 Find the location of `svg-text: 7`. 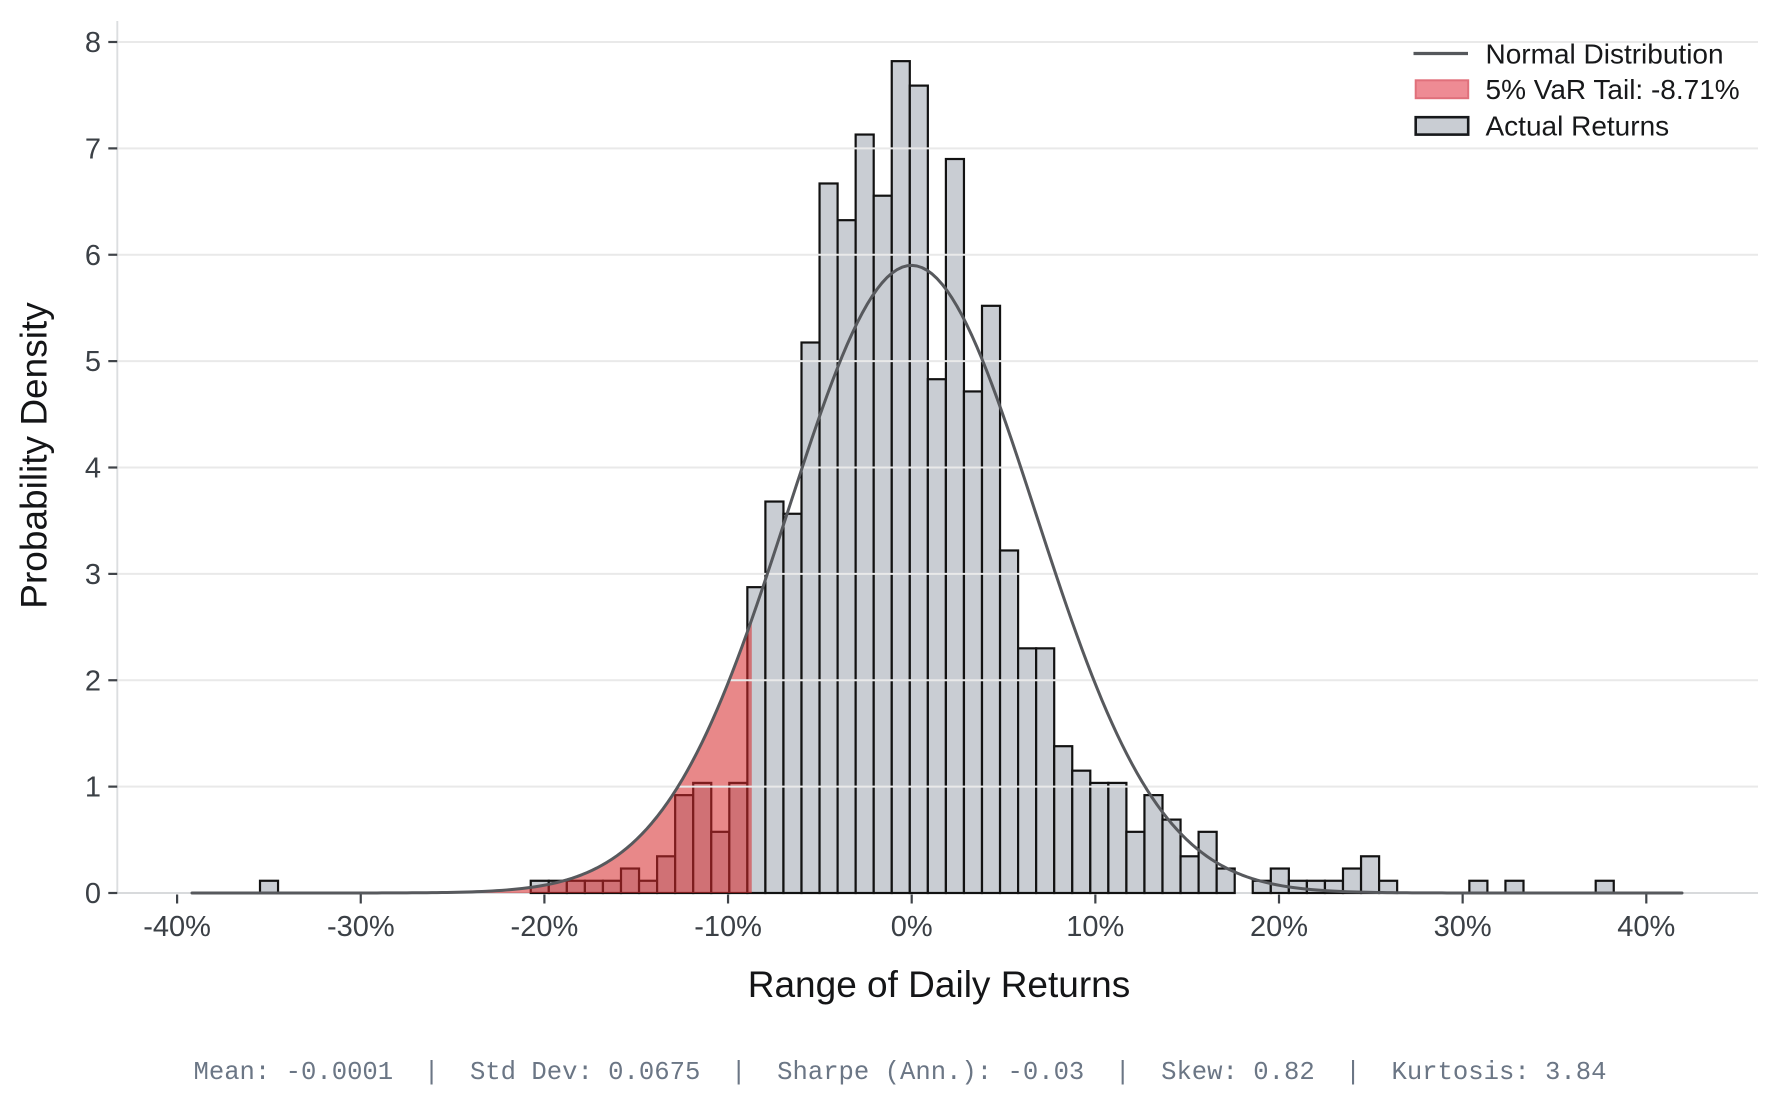

svg-text: 7 is located at coordinates (93, 149).